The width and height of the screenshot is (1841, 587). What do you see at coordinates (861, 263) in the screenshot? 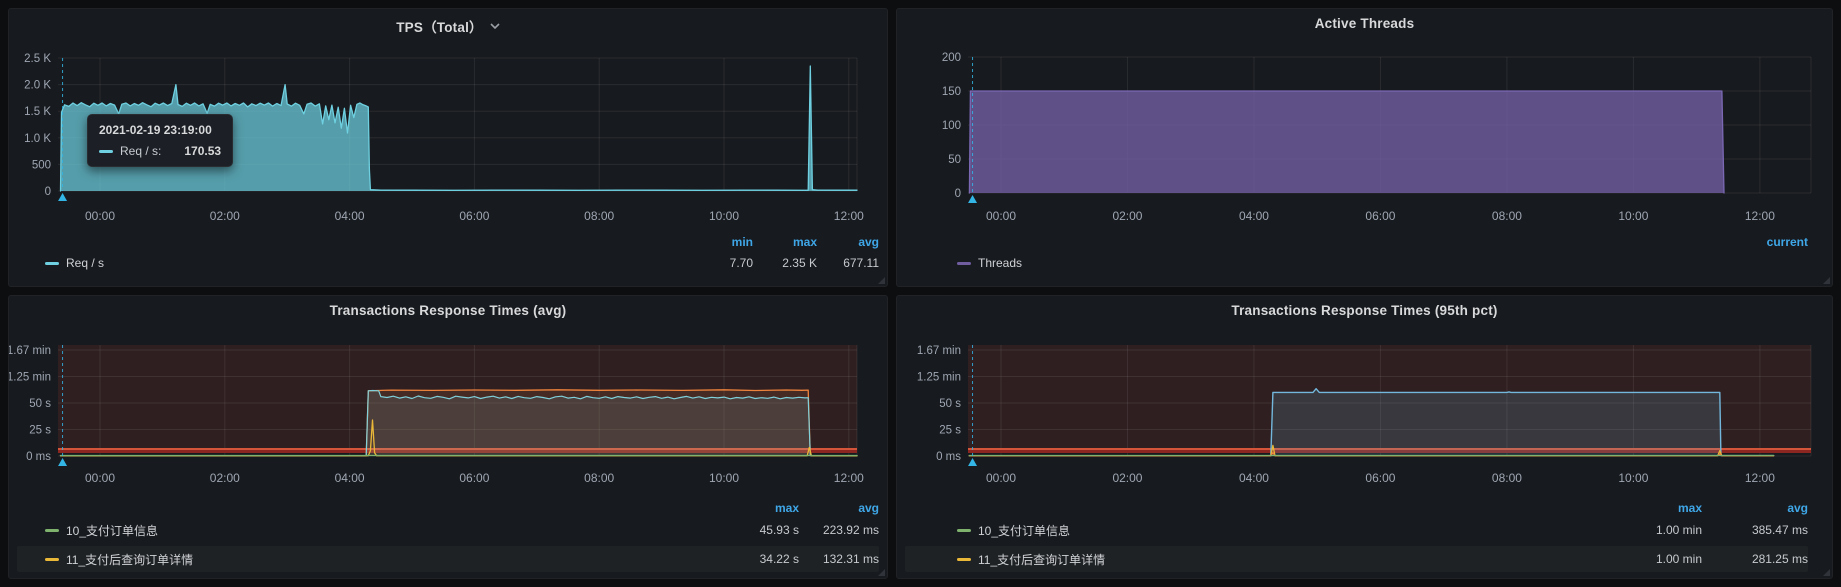
I see `legend-avg-value: 677.11` at bounding box center [861, 263].